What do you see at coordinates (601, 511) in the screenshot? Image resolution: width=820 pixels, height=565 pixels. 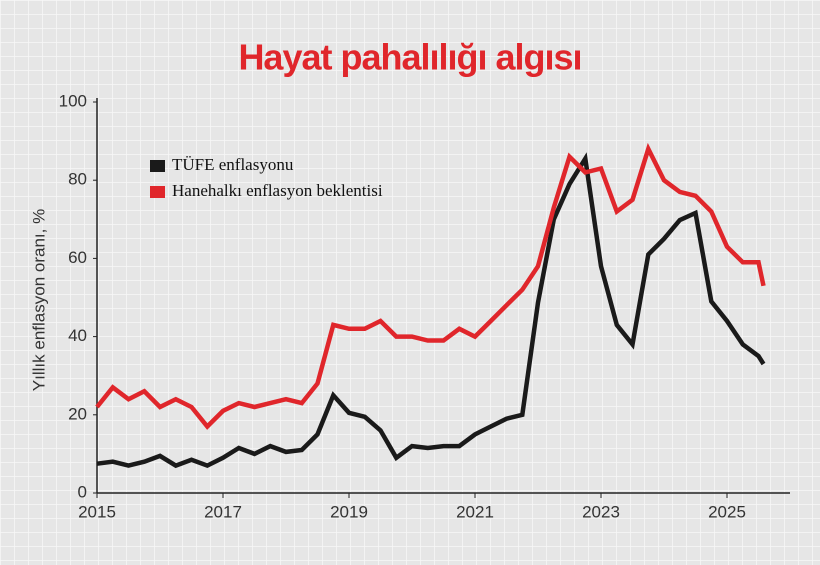 I see `x-tick-label: 2023` at bounding box center [601, 511].